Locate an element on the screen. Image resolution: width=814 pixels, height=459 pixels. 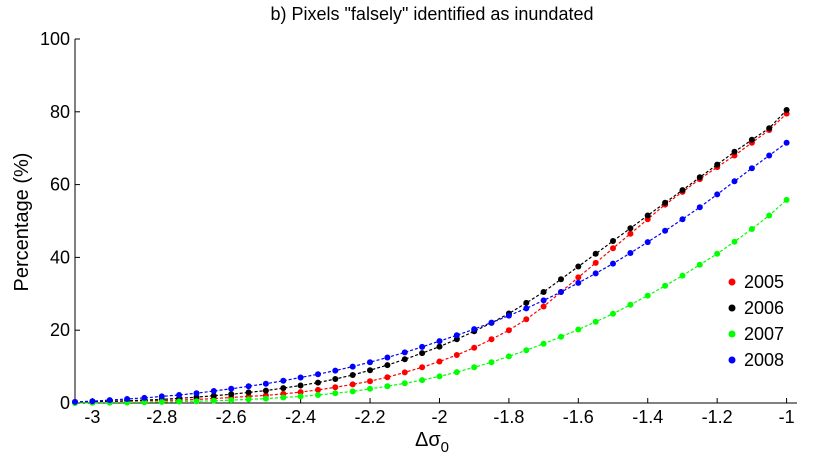
legend-item-2008: 2008 is located at coordinates (756, 360).